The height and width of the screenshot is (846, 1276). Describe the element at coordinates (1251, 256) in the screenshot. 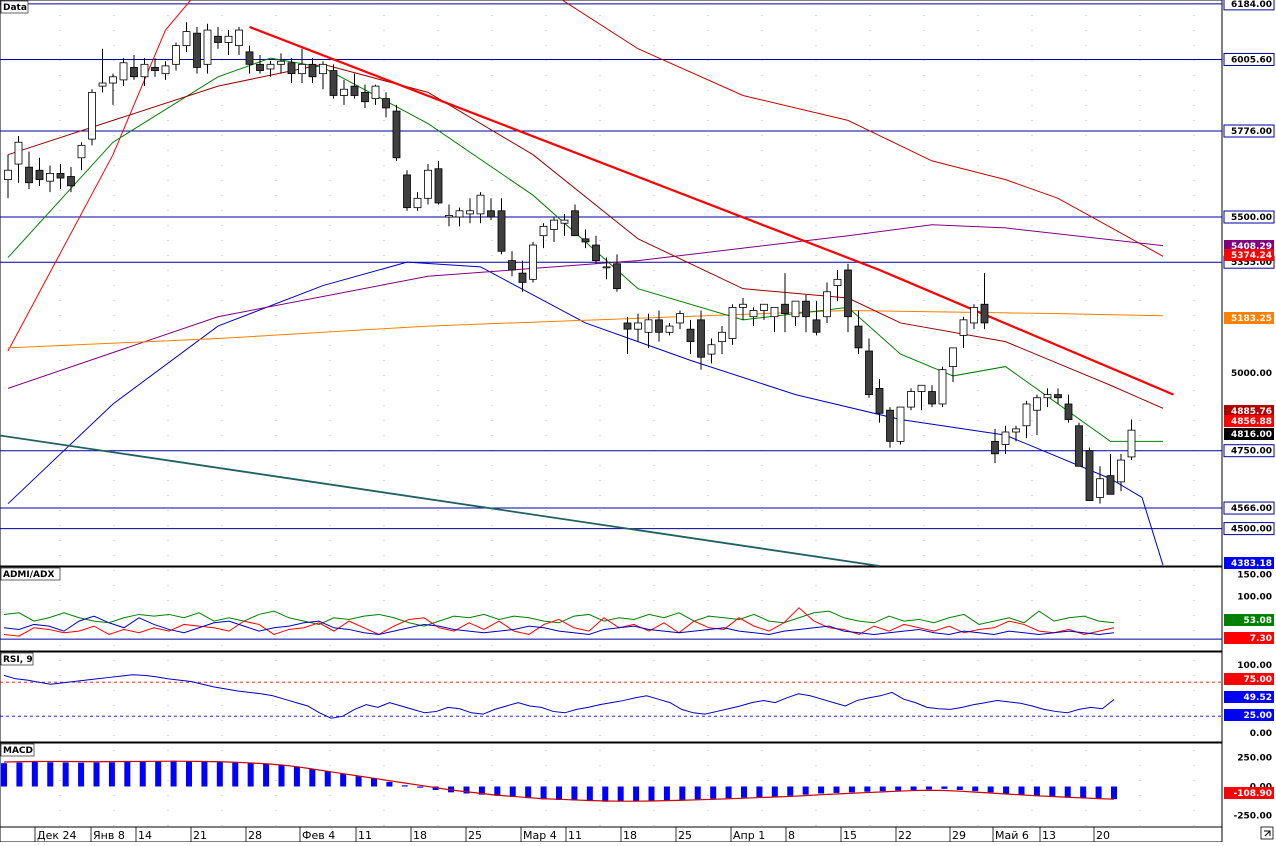

I see `value-tag-text: 5374.24` at that location.